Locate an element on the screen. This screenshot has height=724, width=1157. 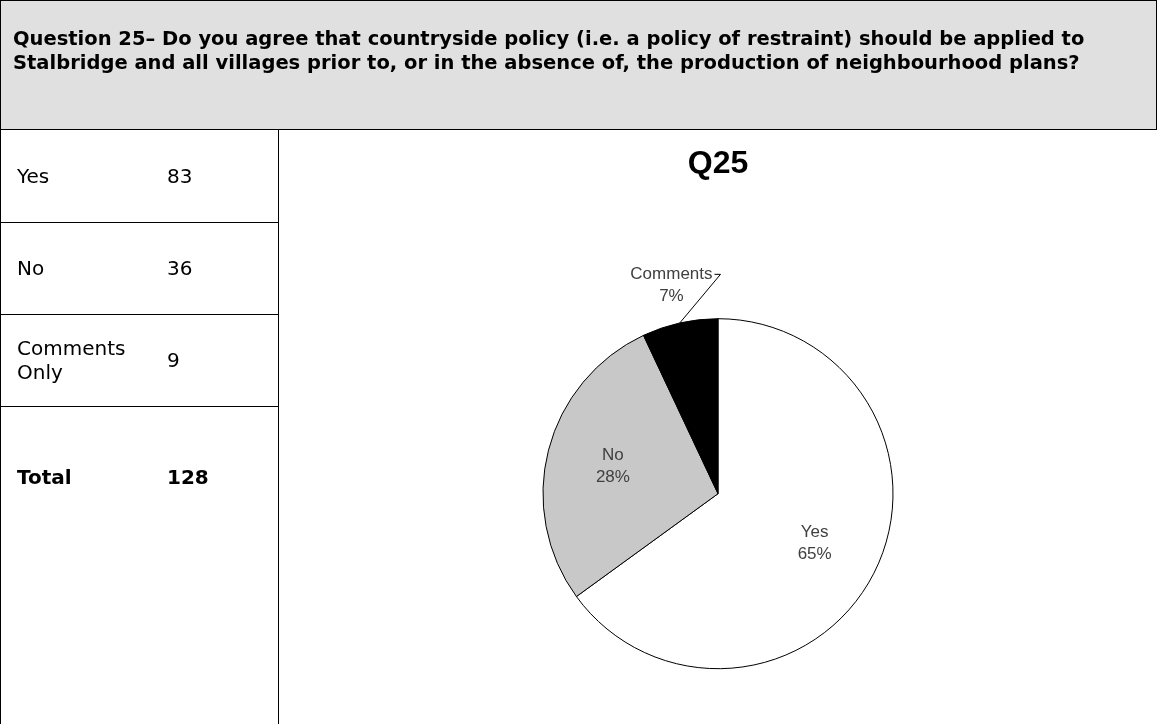
data-label: 36 is located at coordinates (180, 268).